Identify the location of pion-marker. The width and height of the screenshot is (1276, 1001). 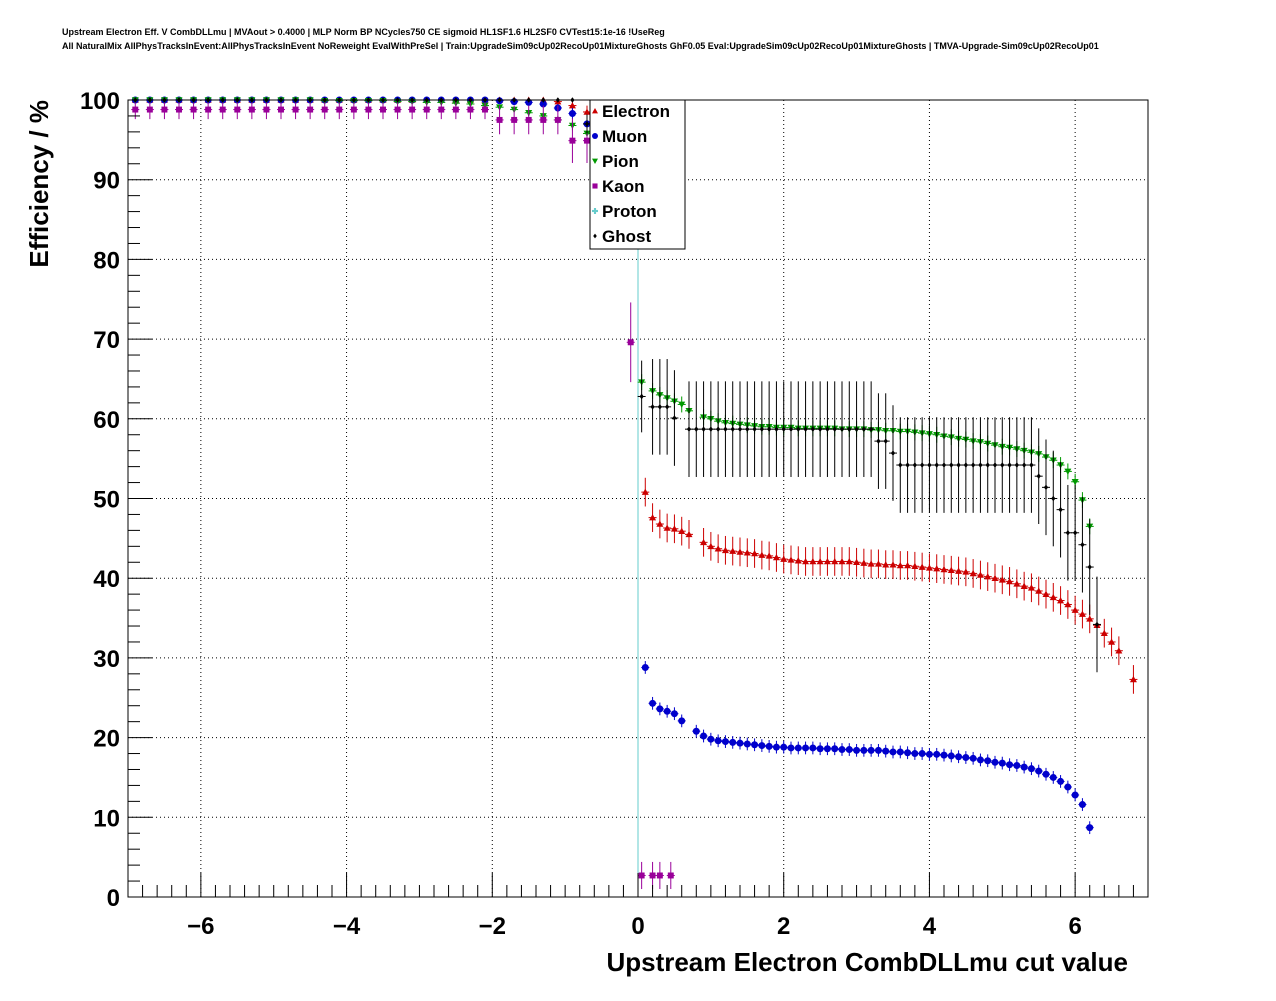
(1075, 482).